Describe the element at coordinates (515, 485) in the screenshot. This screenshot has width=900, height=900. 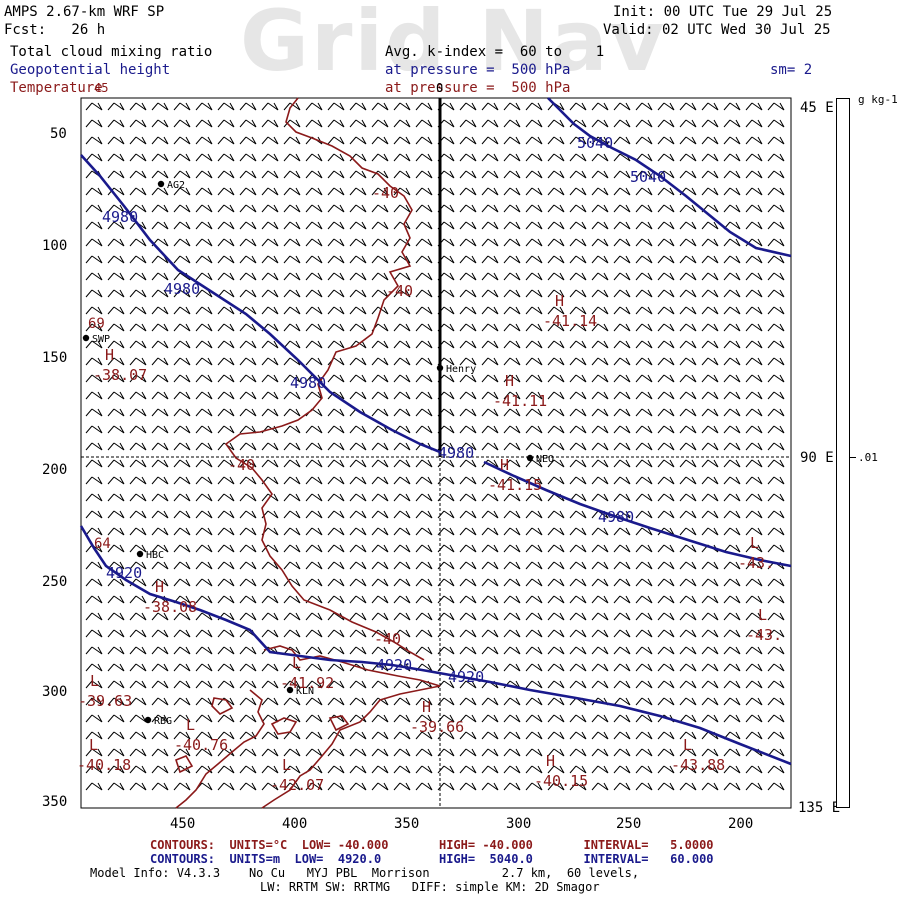
I see `extremum-value: -41.15` at that location.